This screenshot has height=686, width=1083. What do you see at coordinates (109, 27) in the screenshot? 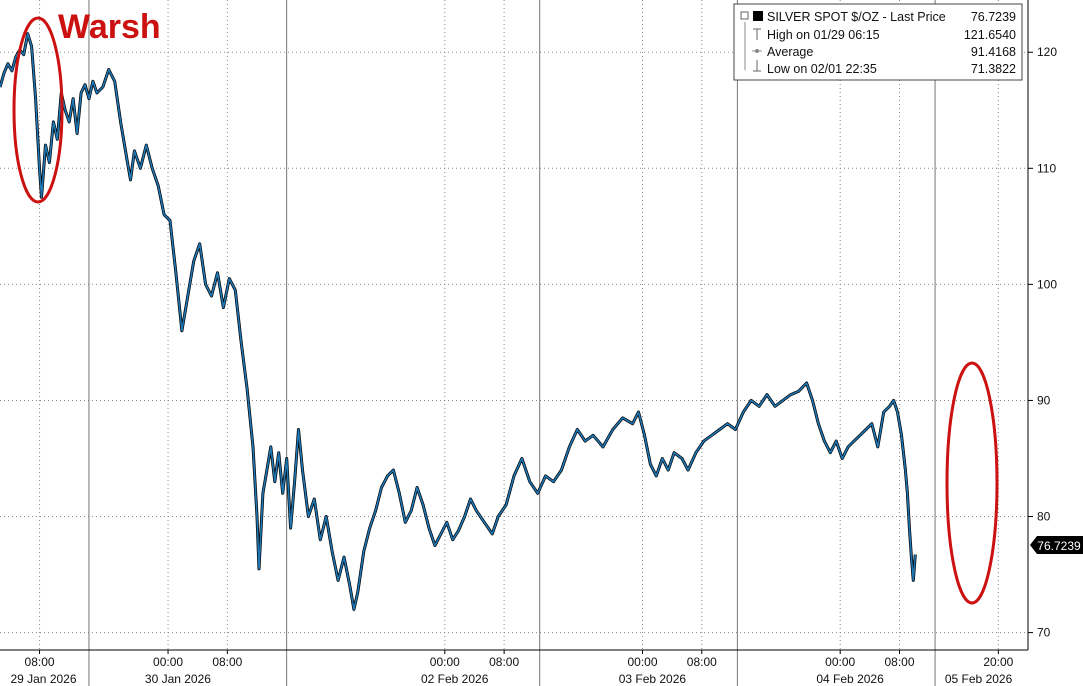
I see `annotation-warsh-label: Warsh` at bounding box center [109, 27].